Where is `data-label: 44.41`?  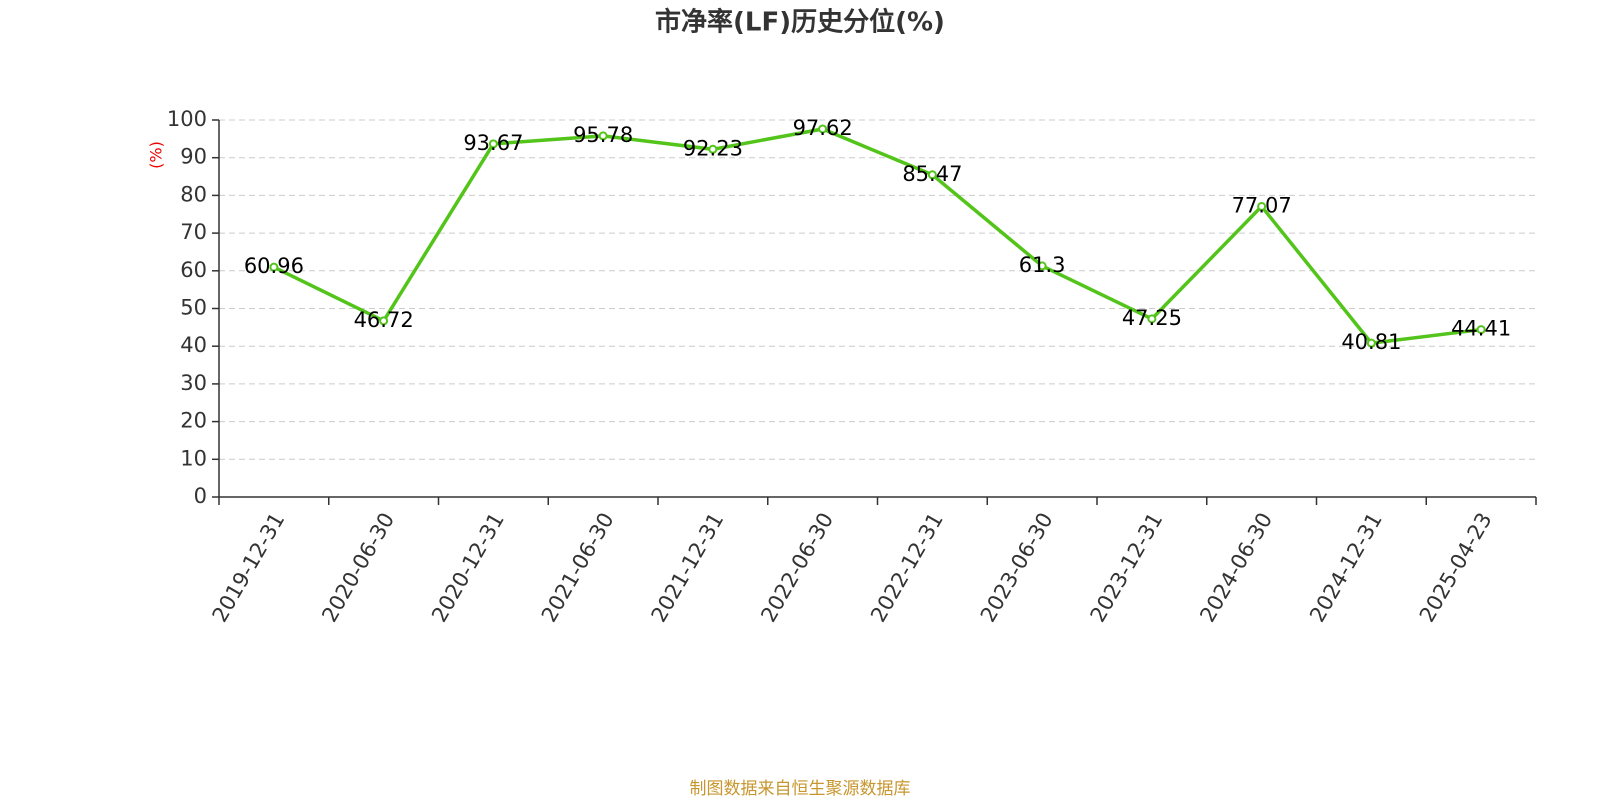
data-label: 44.41 is located at coordinates (1481, 329).